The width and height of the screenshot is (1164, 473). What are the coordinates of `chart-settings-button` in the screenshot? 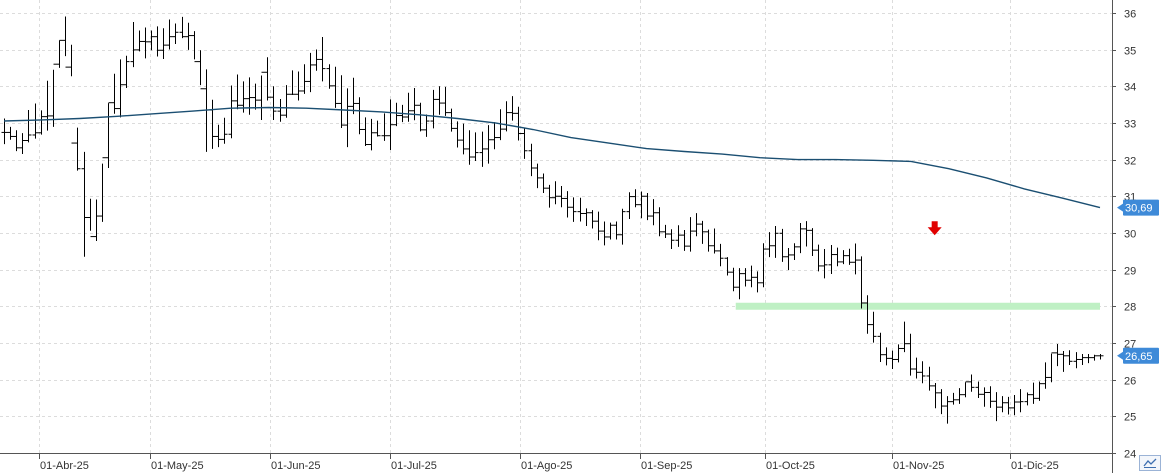 It's located at (1150, 463).